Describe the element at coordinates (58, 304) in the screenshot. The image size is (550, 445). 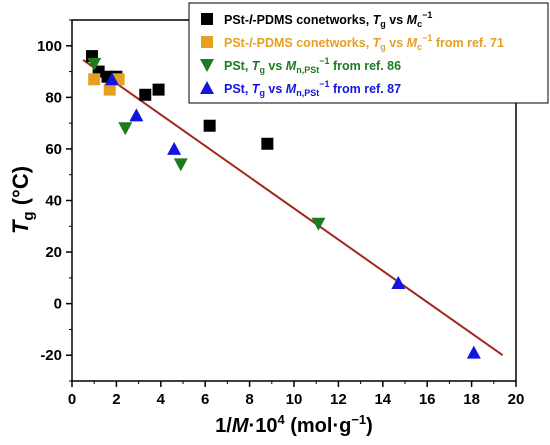
I see `y-tick-label: 0` at that location.